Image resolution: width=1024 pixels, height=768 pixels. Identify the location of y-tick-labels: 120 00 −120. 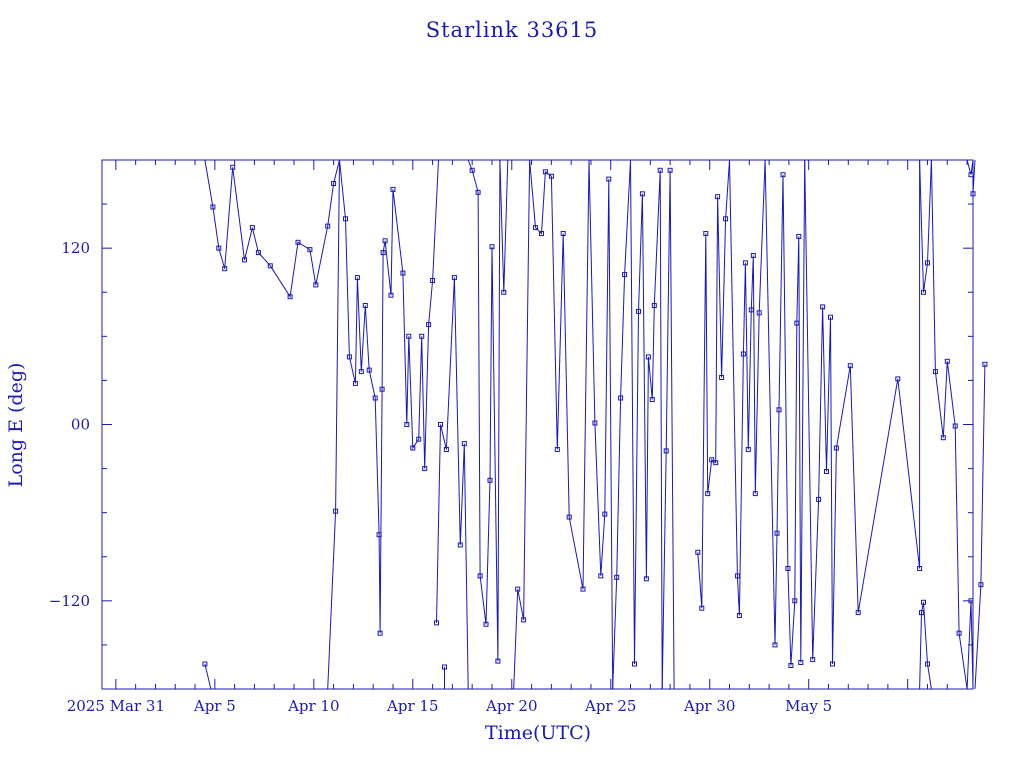
(69, 424).